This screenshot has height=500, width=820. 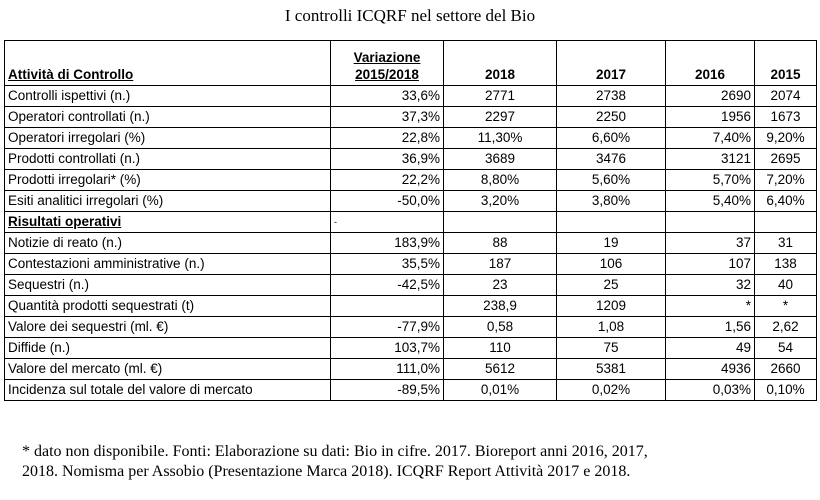 I want to click on cell-2017: 25, so click(x=611, y=285).